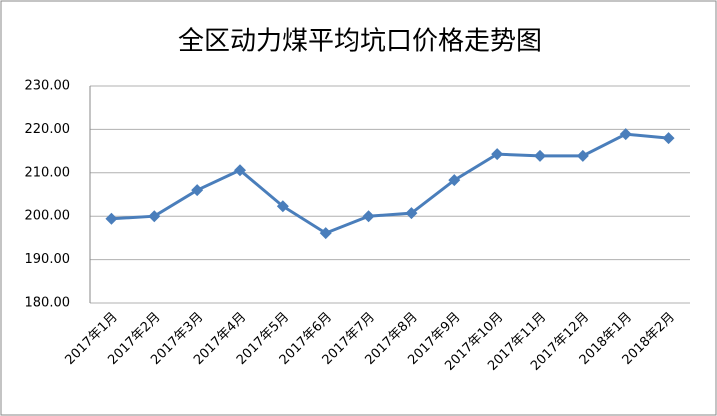 Image resolution: width=717 pixels, height=416 pixels. What do you see at coordinates (48, 216) in the screenshot?
I see `y-tick-label: 200.00` at bounding box center [48, 216].